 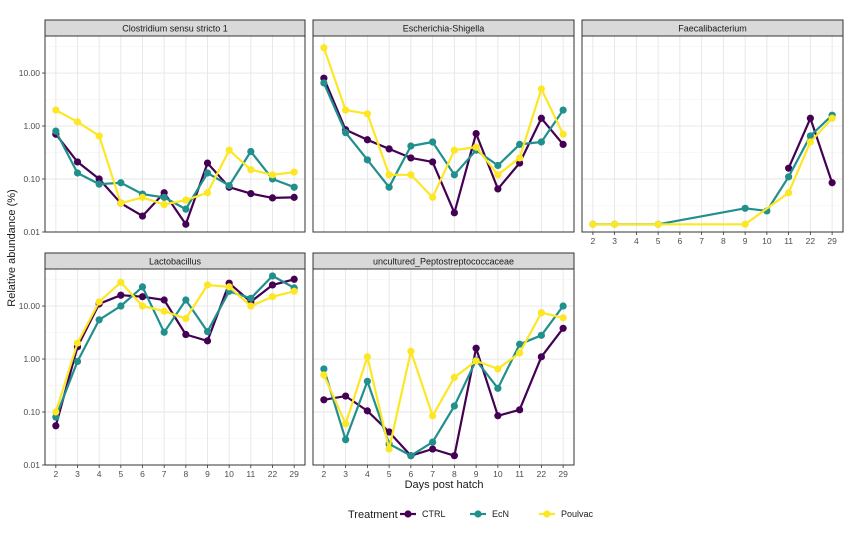 What do you see at coordinates (31, 465) in the screenshot?
I see `y-tick-label: 0.01` at bounding box center [31, 465].